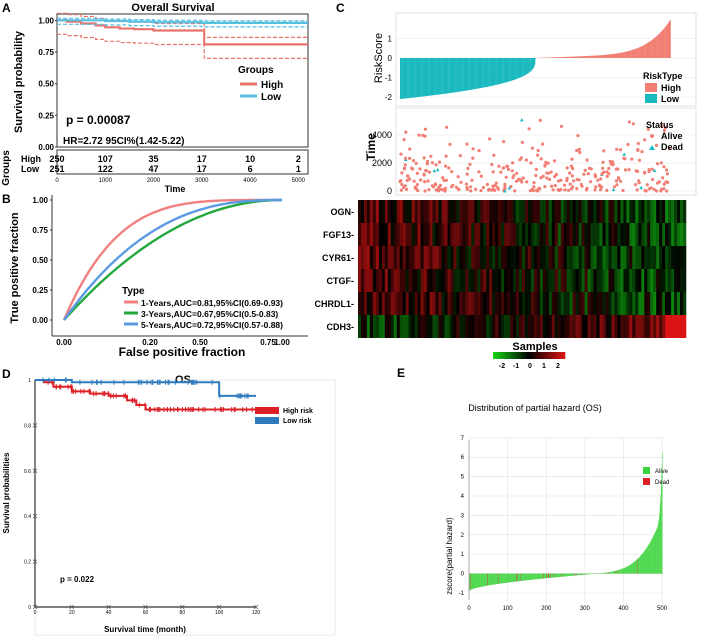 The width and height of the screenshot is (713, 637). What do you see at coordinates (529, 361) in the screenshot?
I see `panel-c-colorbar: -2 -1 0 1 2` at bounding box center [529, 361].